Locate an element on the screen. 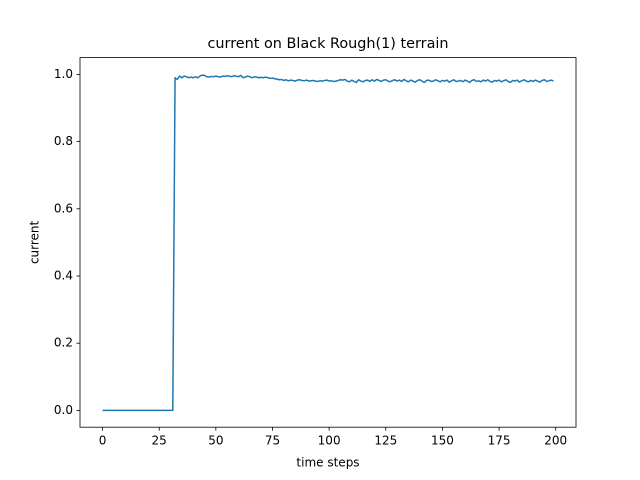 The height and width of the screenshot is (480, 640). y-tick-label: 1.0 is located at coordinates (63, 74).